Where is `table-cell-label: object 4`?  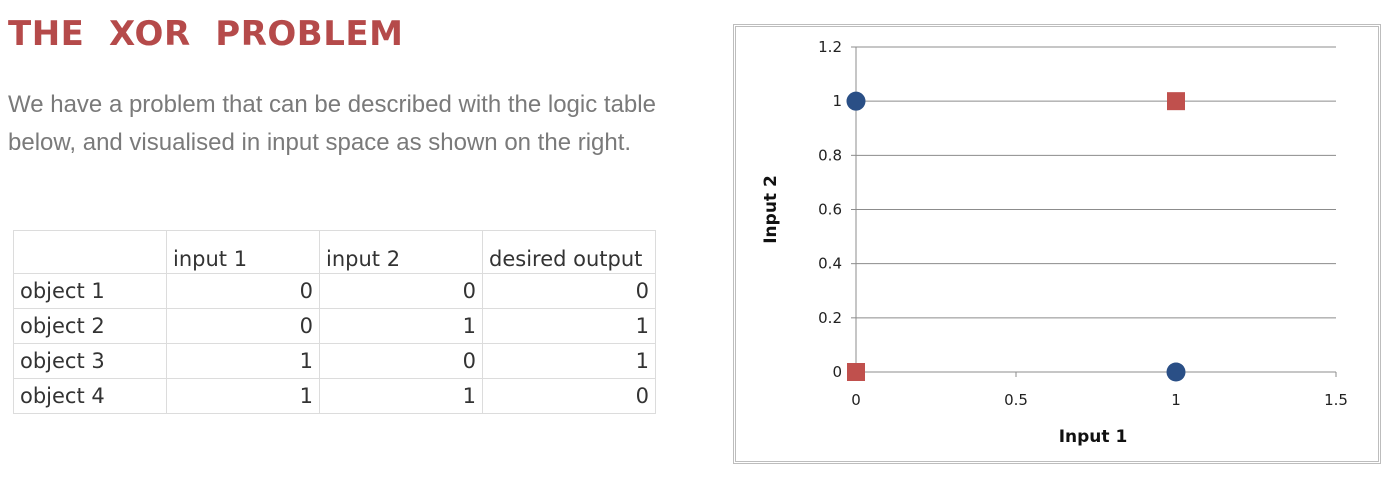 table-cell-label: object 4 is located at coordinates (90, 396).